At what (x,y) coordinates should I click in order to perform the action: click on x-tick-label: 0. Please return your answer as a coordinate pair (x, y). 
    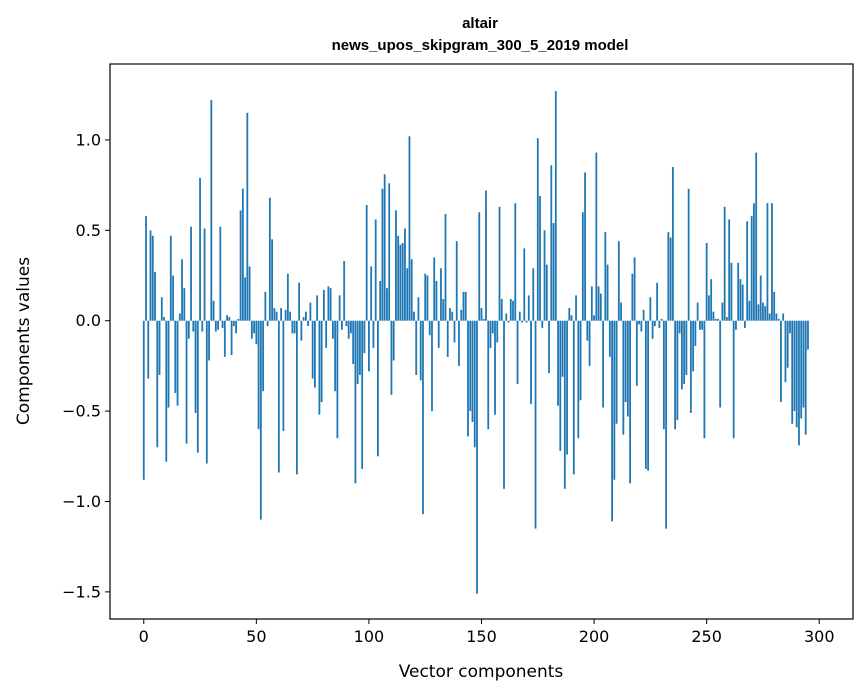
    Looking at the image, I should click on (144, 636).